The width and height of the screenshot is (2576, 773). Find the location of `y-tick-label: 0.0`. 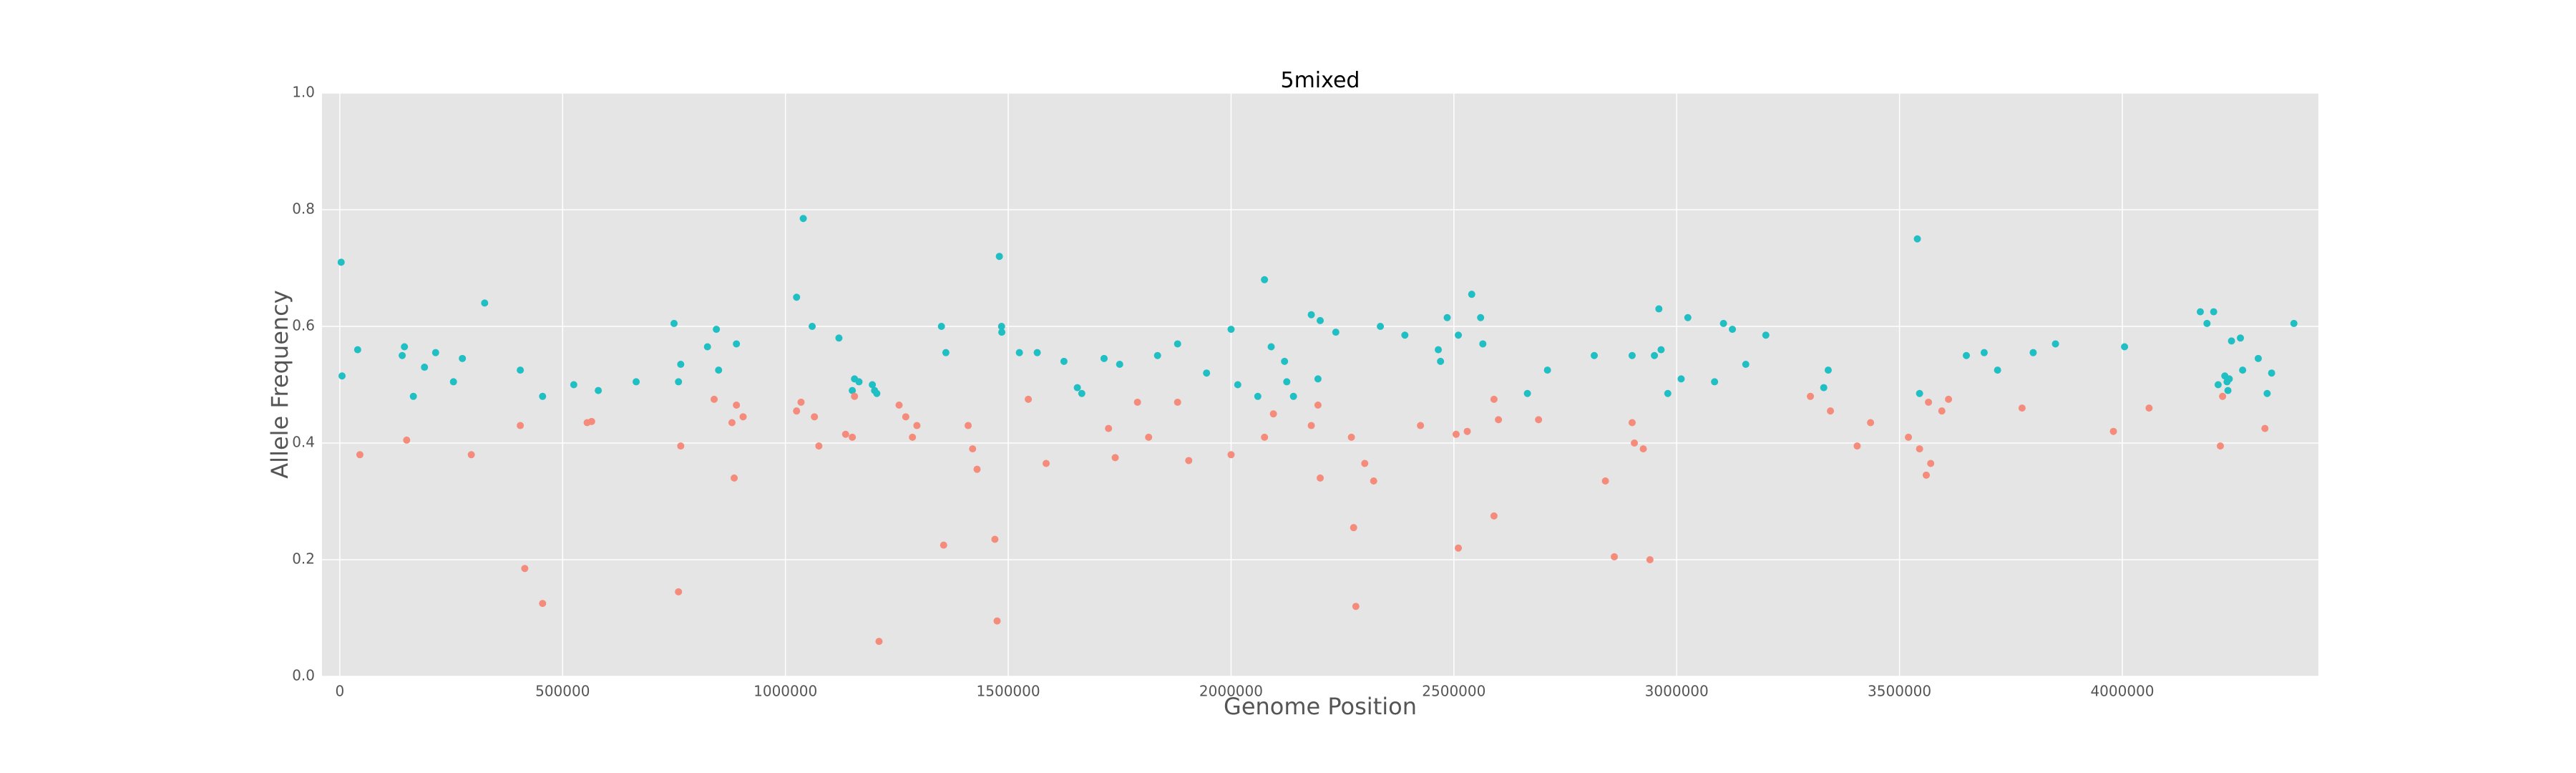

y-tick-label: 0.0 is located at coordinates (303, 675).